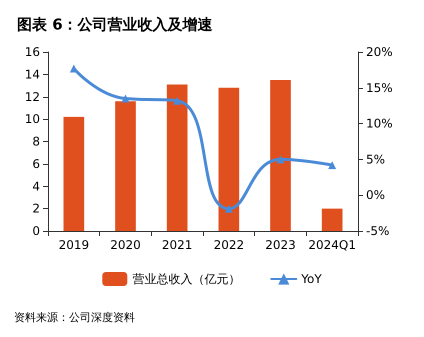  Describe the element at coordinates (186, 279) in the screenshot. I see `legend-label: 营业总收入（亿元）` at that location.